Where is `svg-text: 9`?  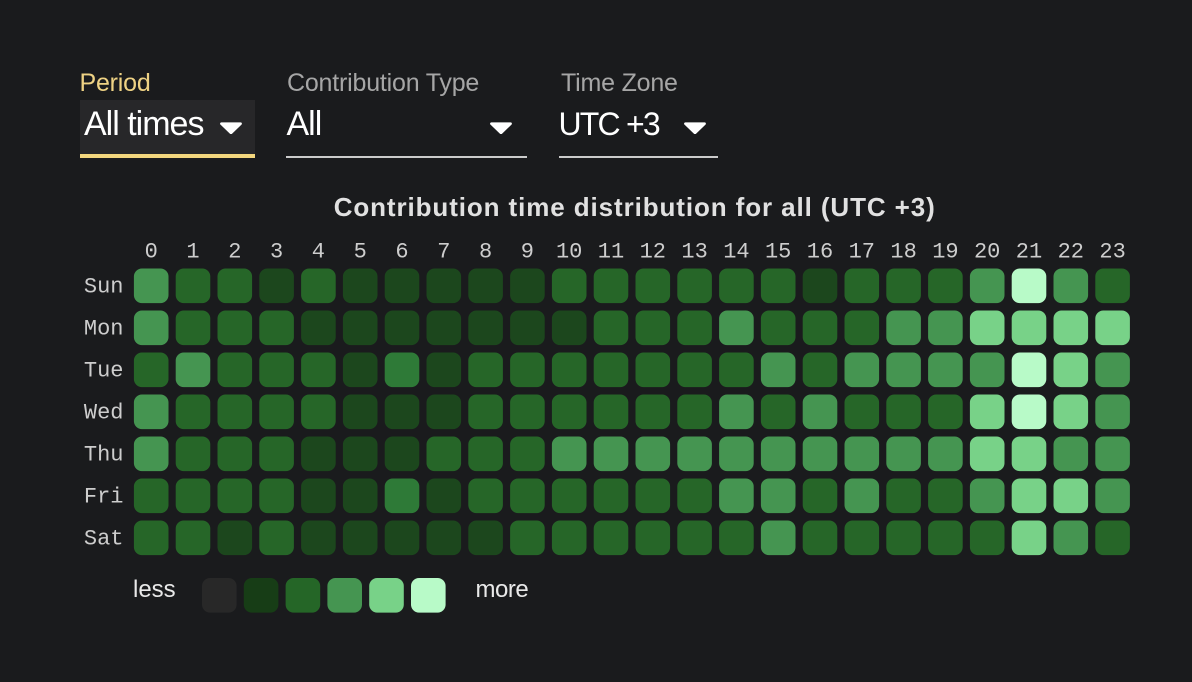
svg-text: 9 is located at coordinates (527, 252).